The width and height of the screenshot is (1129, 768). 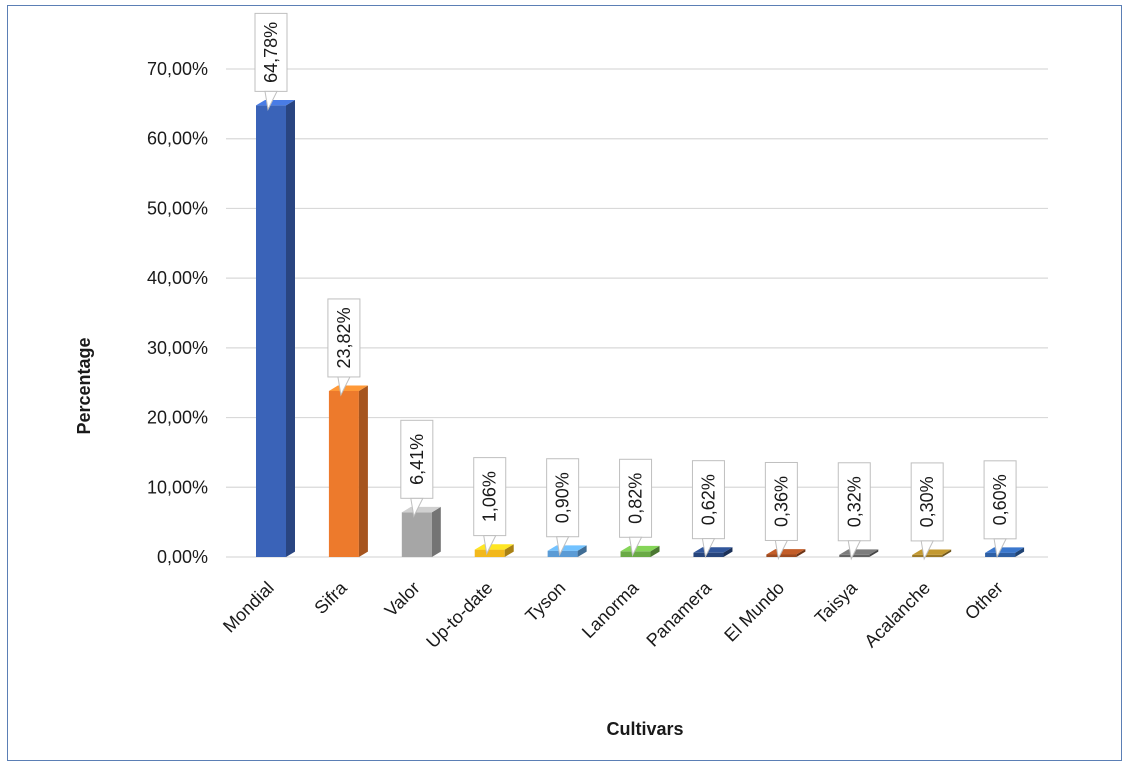 What do you see at coordinates (177, 139) in the screenshot?
I see `y-tick-label: 60,00%` at bounding box center [177, 139].